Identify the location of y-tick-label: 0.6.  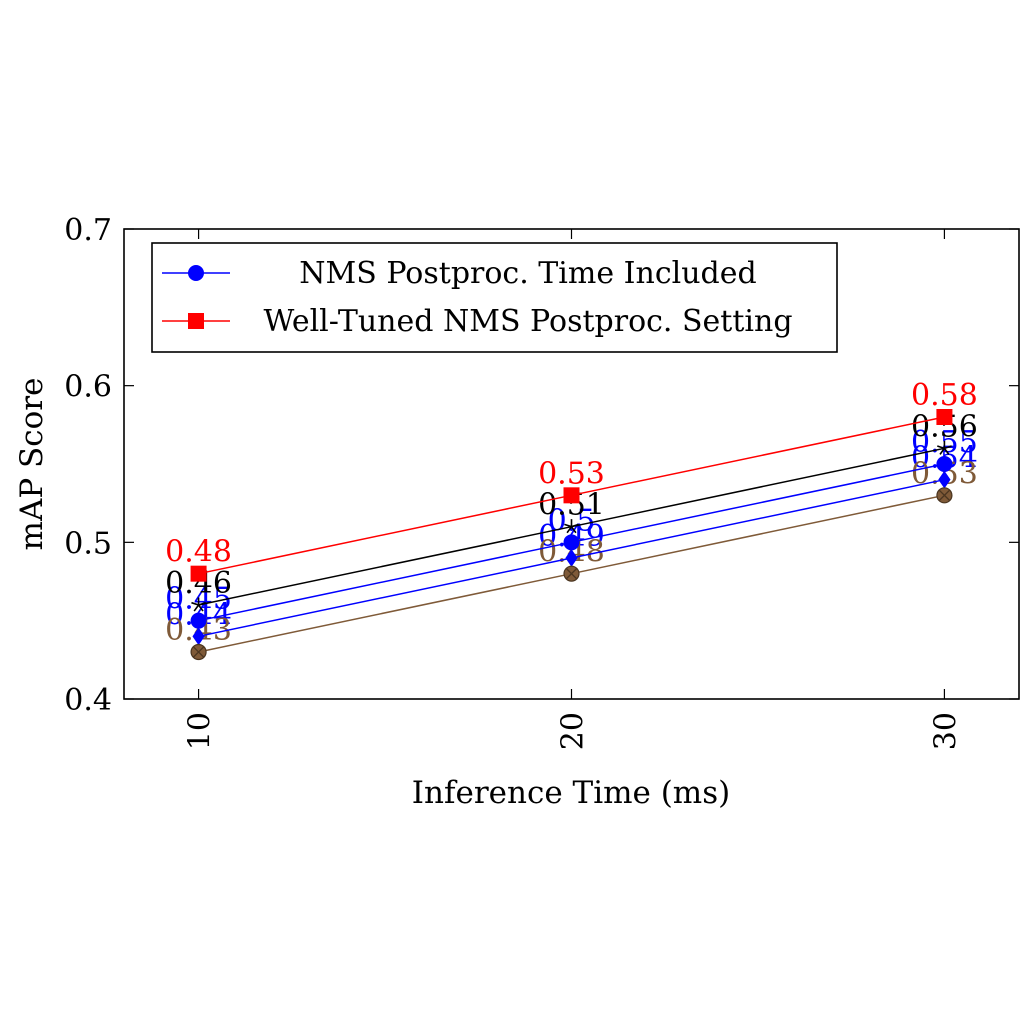
(88, 387).